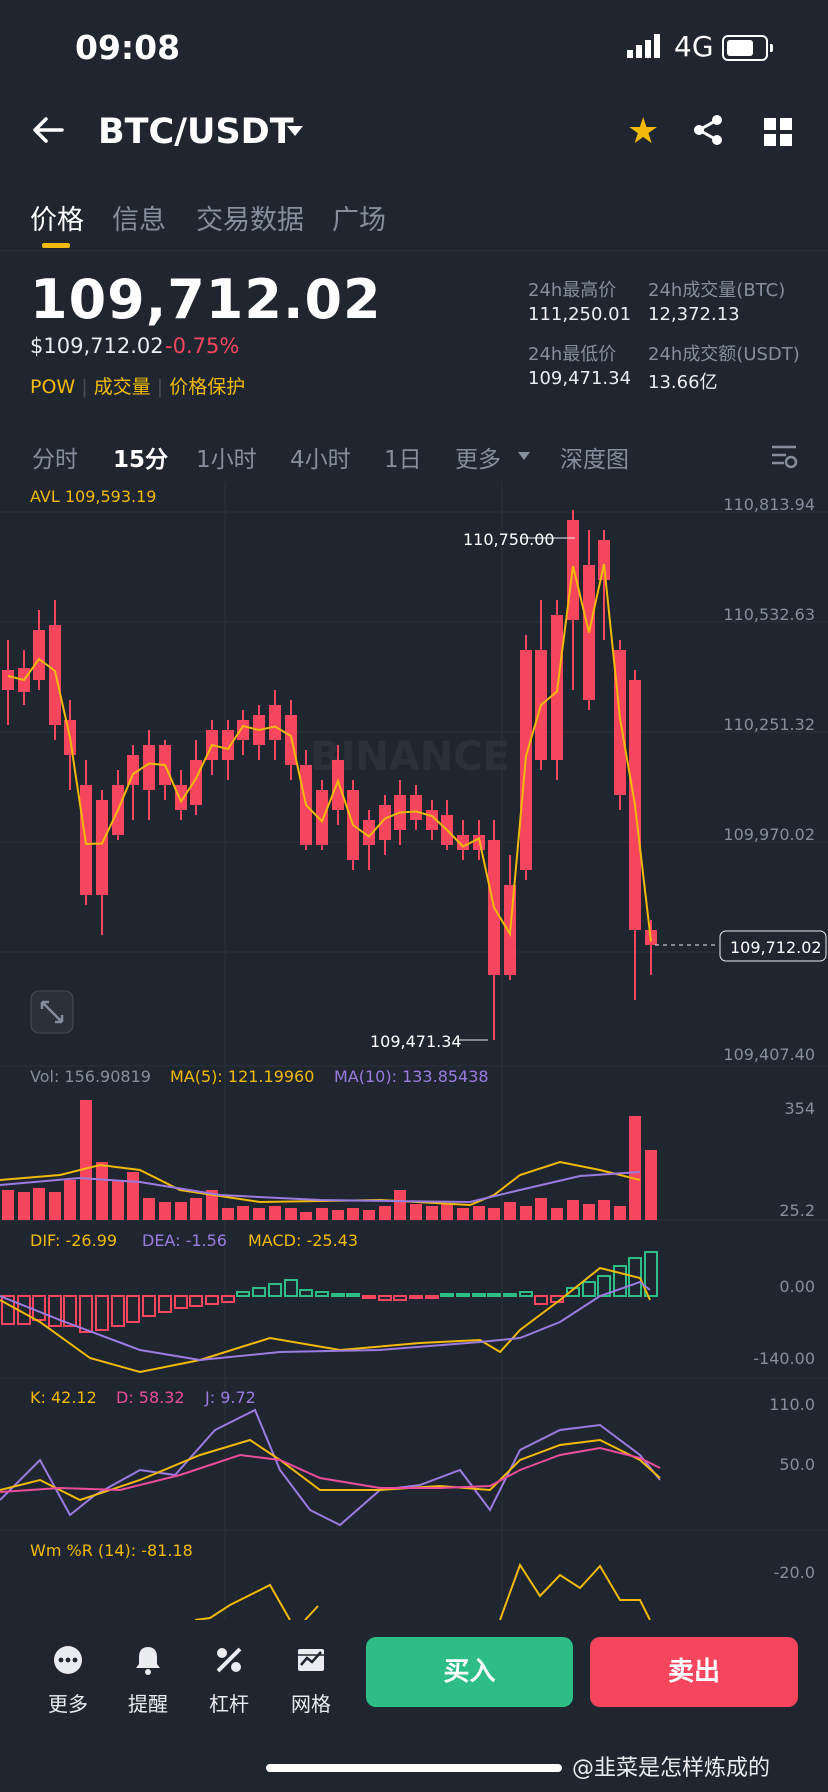  Describe the element at coordinates (303, 1240) in the screenshot. I see `macd-legend: MACD: -25.43` at that location.